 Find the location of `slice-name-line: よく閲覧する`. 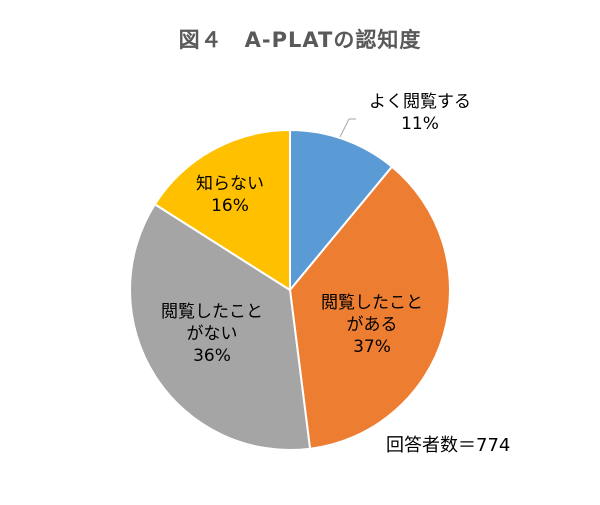

slice-name-line: よく閲覧する is located at coordinates (420, 102).